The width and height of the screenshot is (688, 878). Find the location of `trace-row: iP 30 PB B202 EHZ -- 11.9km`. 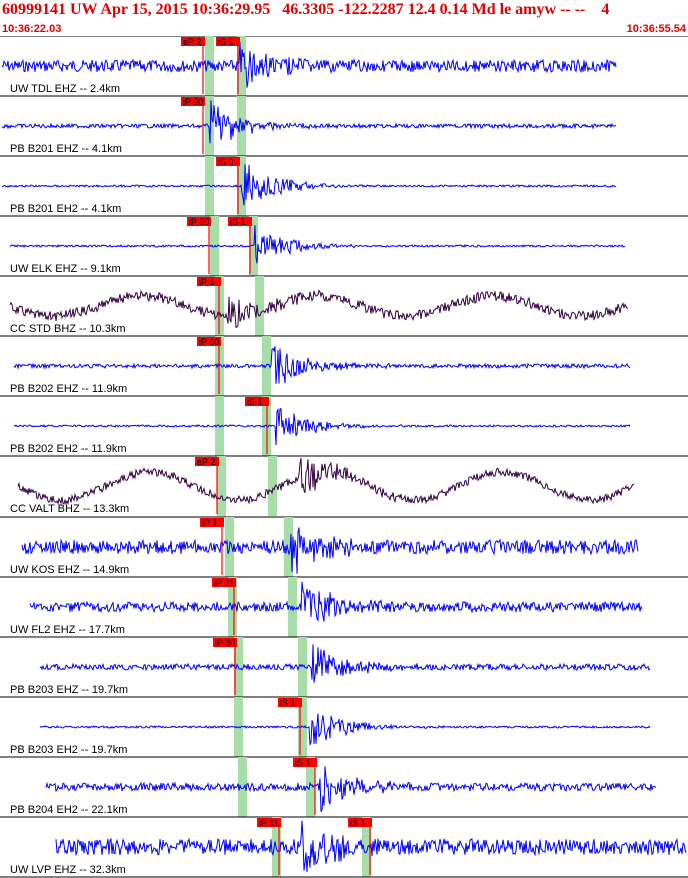

trace-row: iP 30 PB B202 EHZ -- 11.9km is located at coordinates (344, 366).